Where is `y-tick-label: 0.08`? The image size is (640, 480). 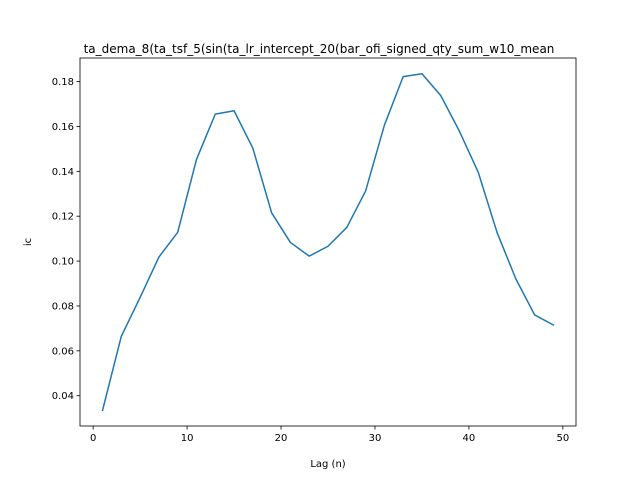 y-tick-label: 0.08 is located at coordinates (63, 306).